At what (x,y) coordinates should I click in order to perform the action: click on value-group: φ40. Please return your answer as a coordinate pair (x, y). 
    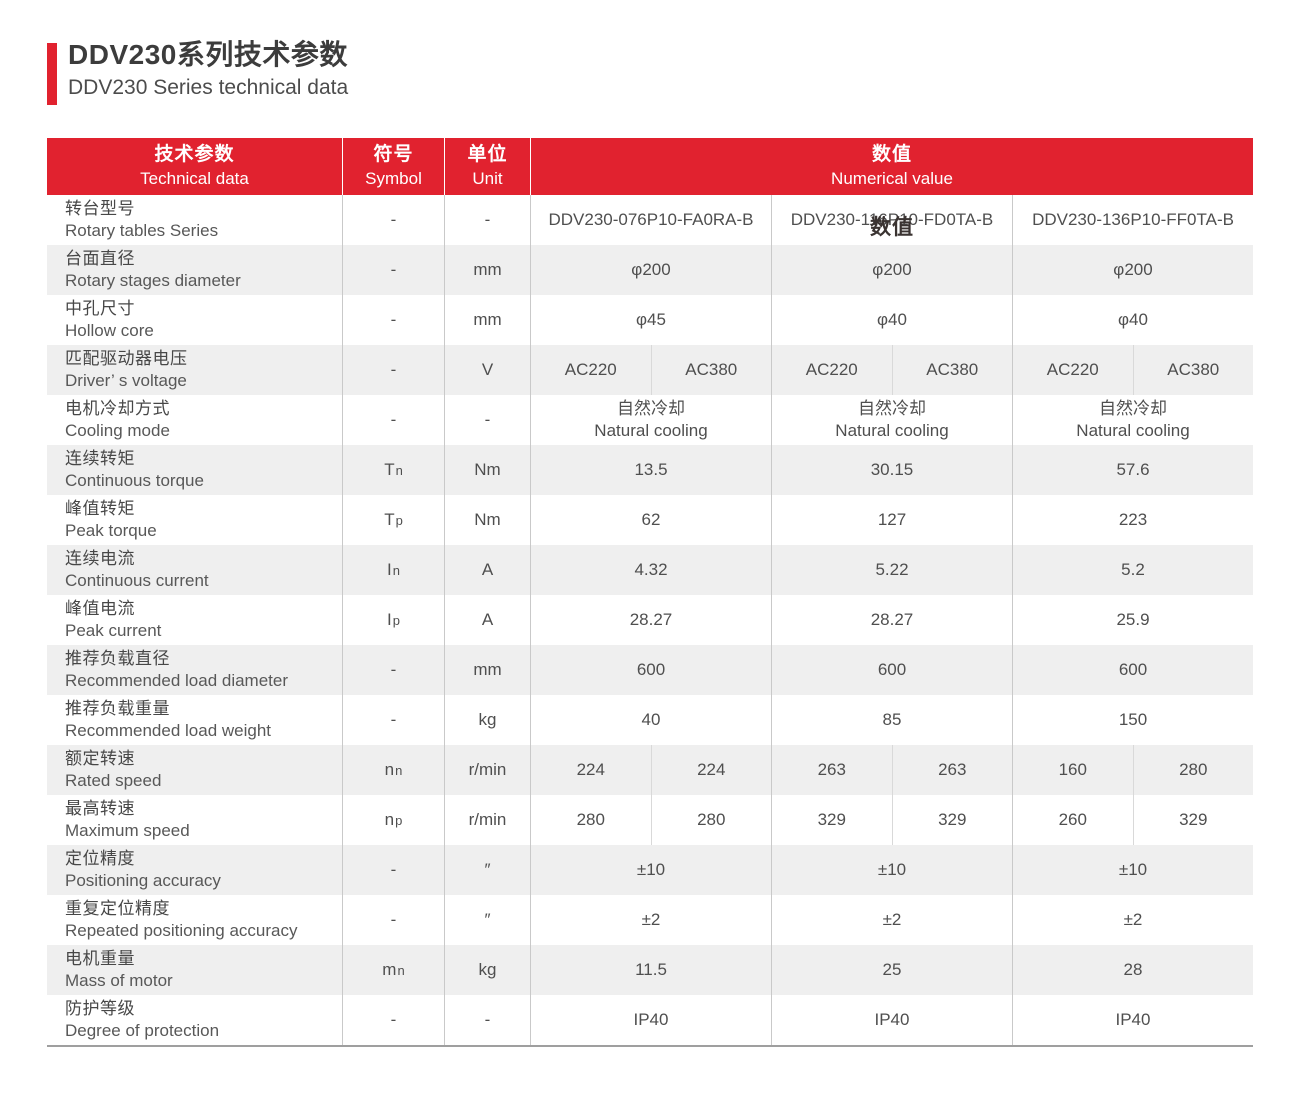
    Looking at the image, I should click on (1132, 320).